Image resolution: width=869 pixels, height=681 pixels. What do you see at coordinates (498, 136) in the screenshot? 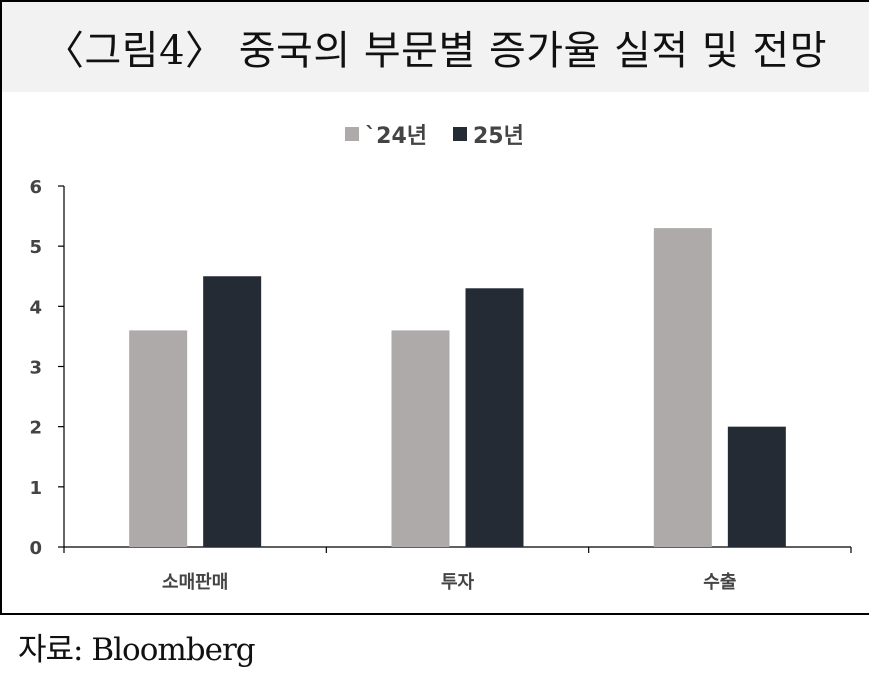
I see `legend-label-2025: 25년` at bounding box center [498, 136].